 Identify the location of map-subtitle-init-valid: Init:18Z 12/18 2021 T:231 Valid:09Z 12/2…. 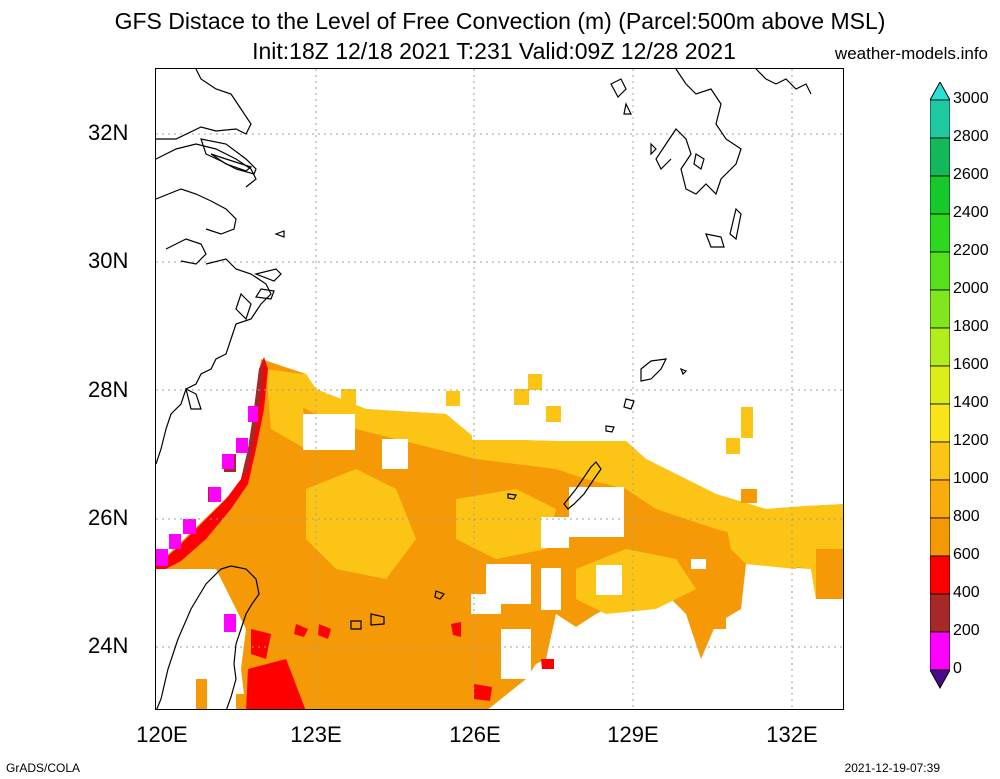
(494, 51).